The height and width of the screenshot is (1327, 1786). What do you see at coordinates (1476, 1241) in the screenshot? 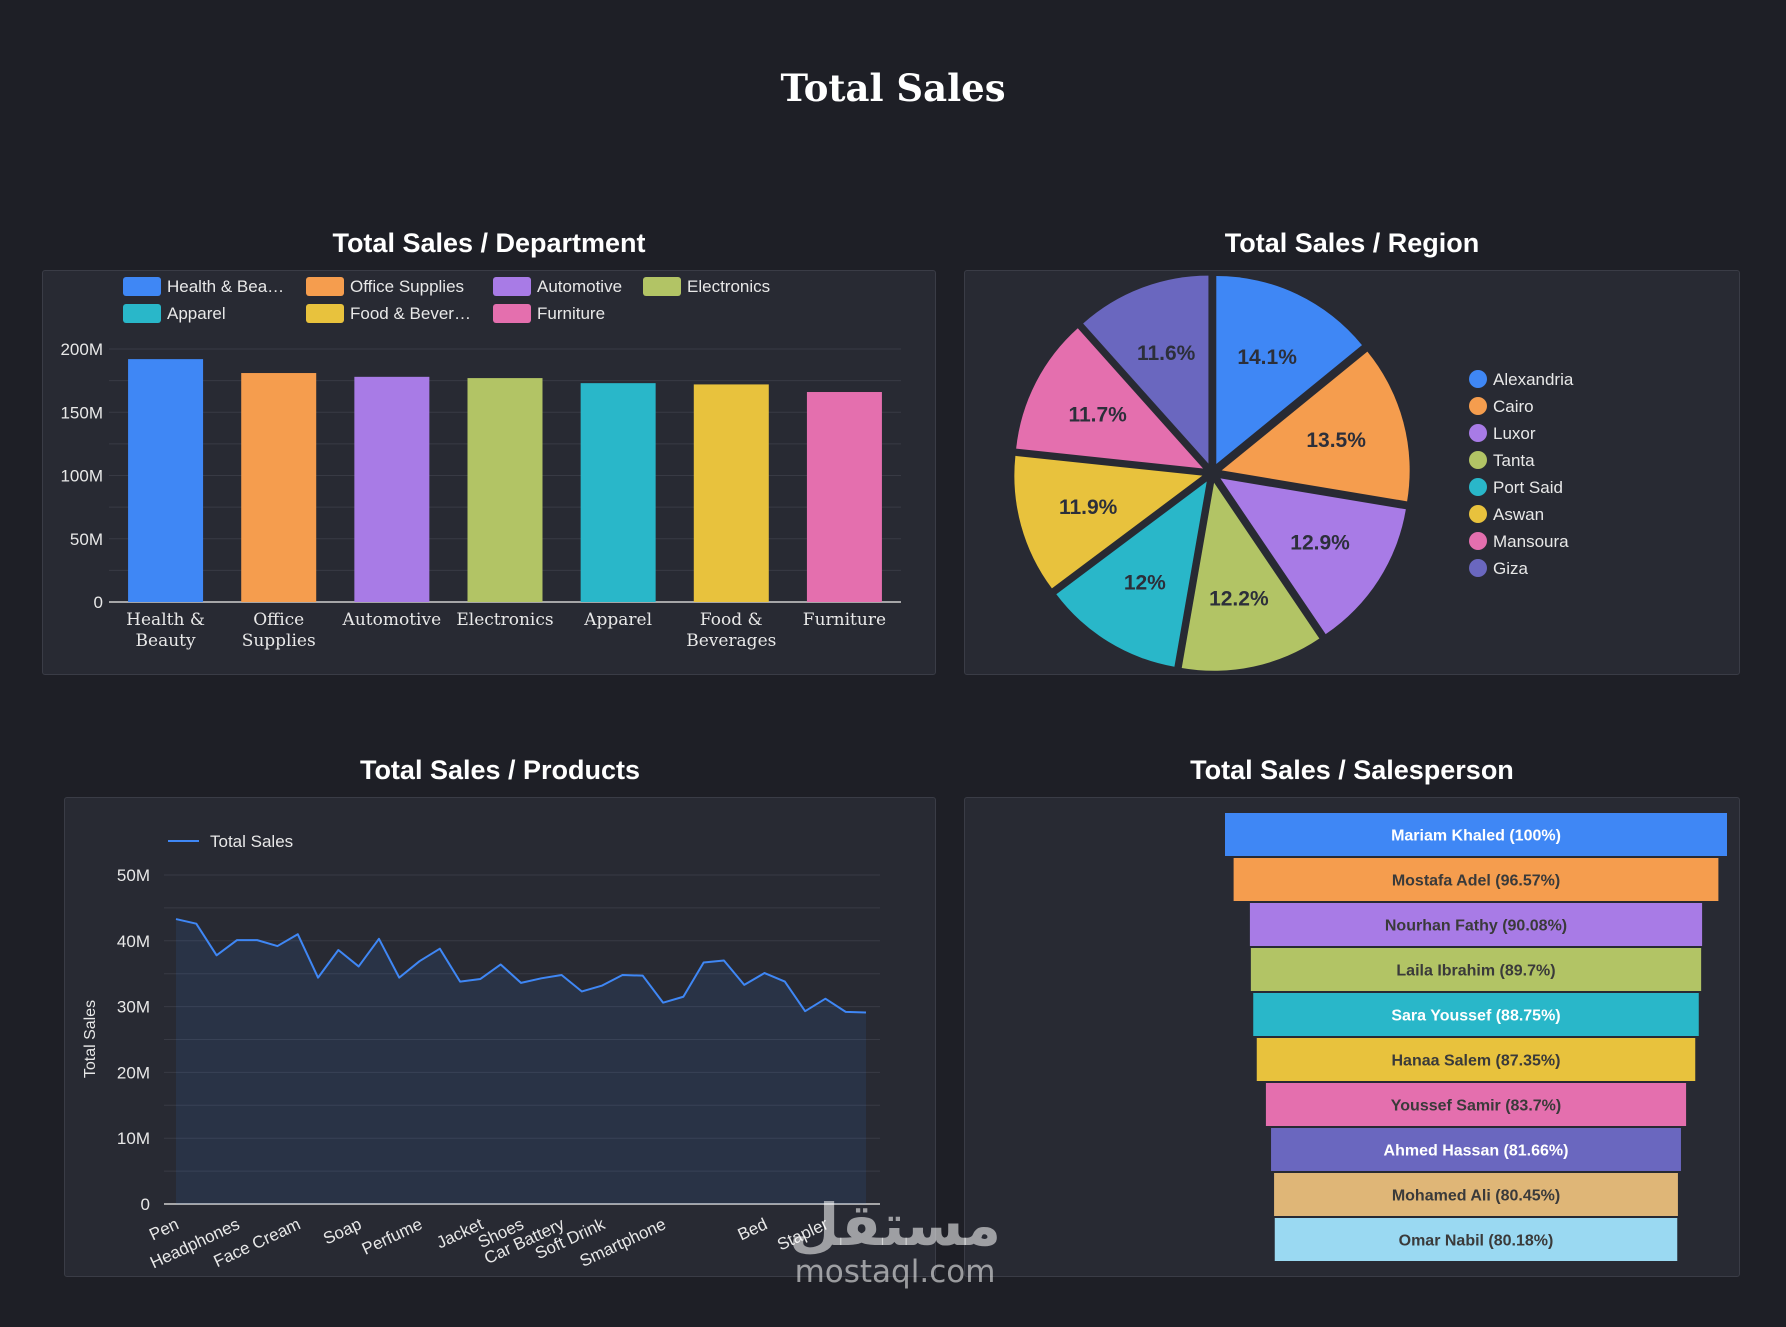
I see `funnel-label: Omar Nabil (80.18%)` at bounding box center [1476, 1241].